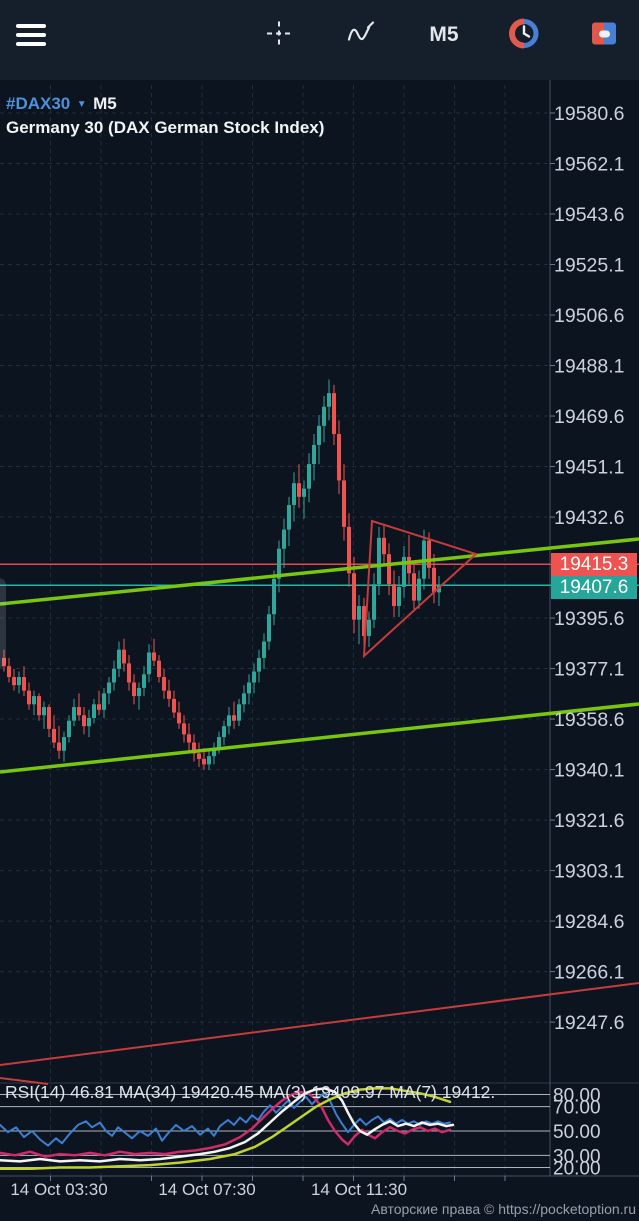 The width and height of the screenshot is (639, 1221). I want to click on time-axis: 14 Oct 03:30 14 Oct 07:30 14 Oct 11:30, so click(319, 1192).